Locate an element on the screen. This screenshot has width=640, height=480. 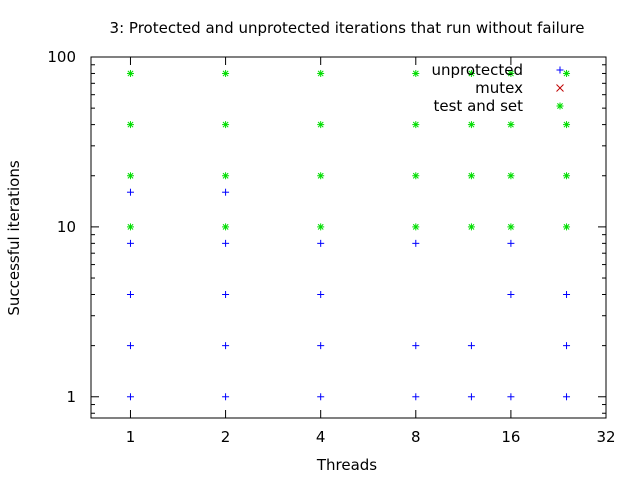
x-tick-label: 16 is located at coordinates (510, 437).